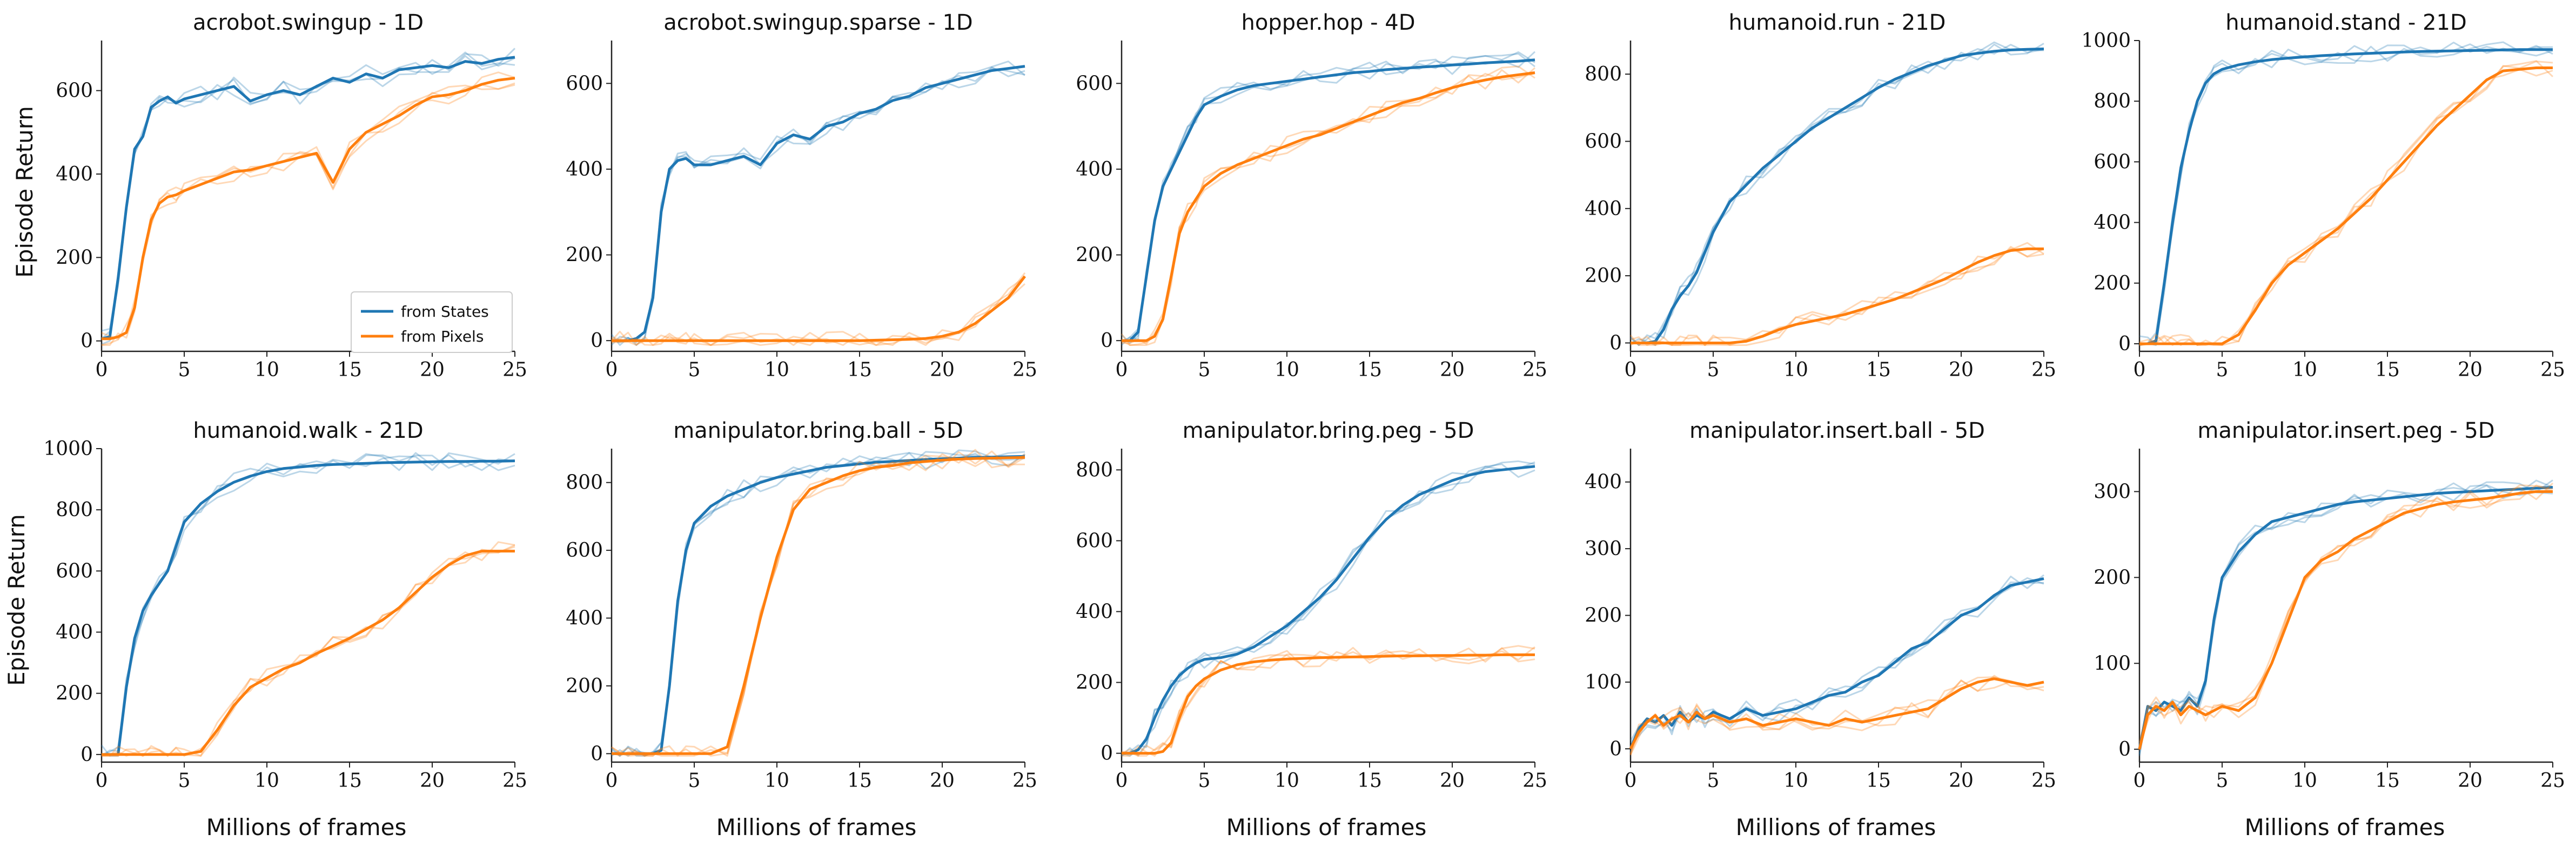  What do you see at coordinates (2345, 827) in the screenshot?
I see `x-axis-label-col5: Millions of frames` at bounding box center [2345, 827].